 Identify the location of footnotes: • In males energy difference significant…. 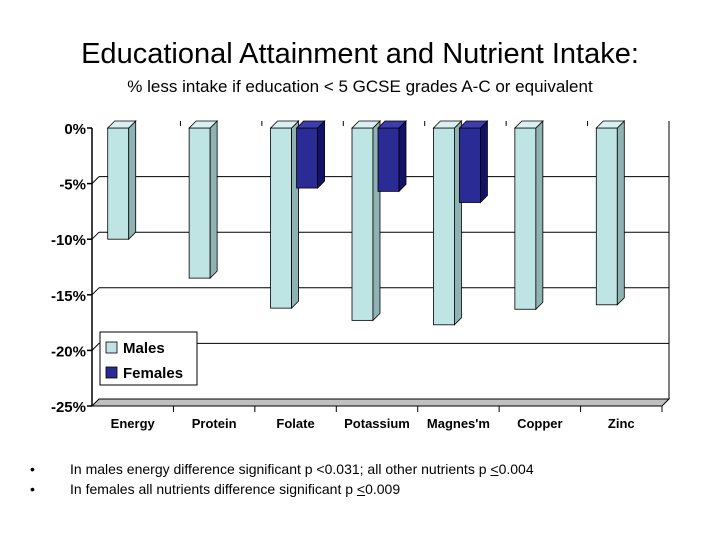
(282, 479).